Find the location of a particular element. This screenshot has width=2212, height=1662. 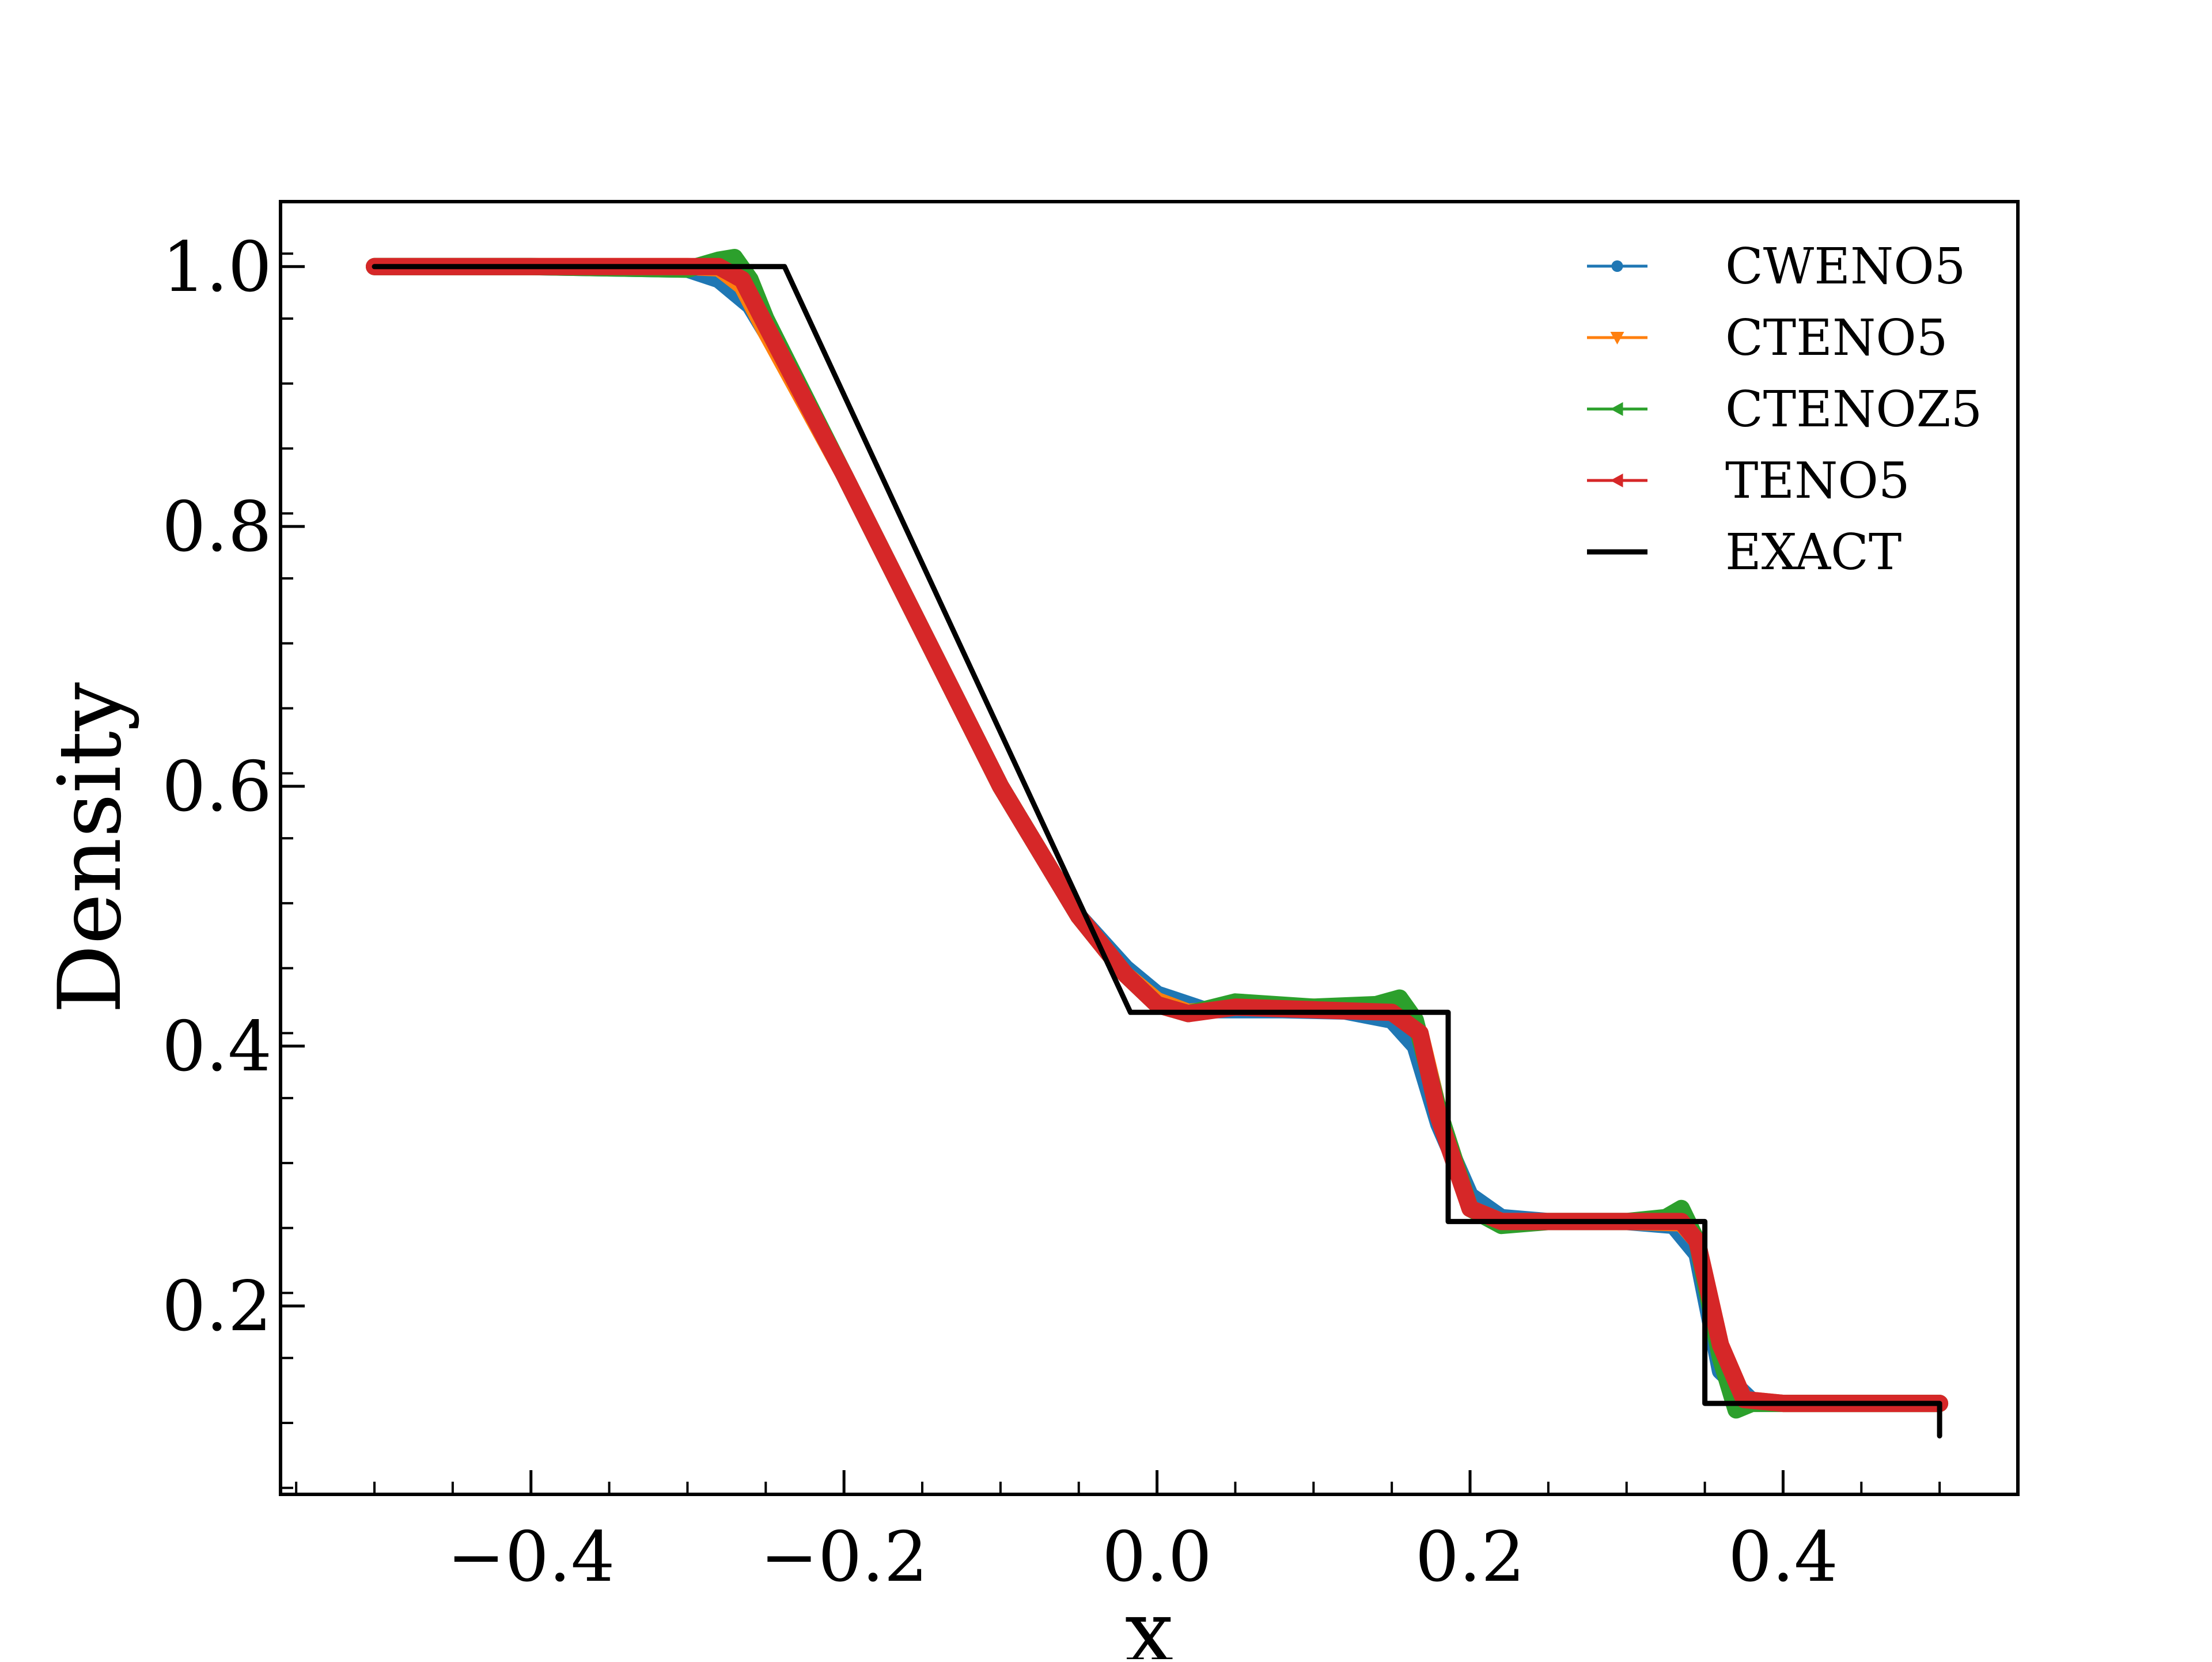

legend-entry-ctenoz5: CTENOZ5 is located at coordinates (1784, 410).